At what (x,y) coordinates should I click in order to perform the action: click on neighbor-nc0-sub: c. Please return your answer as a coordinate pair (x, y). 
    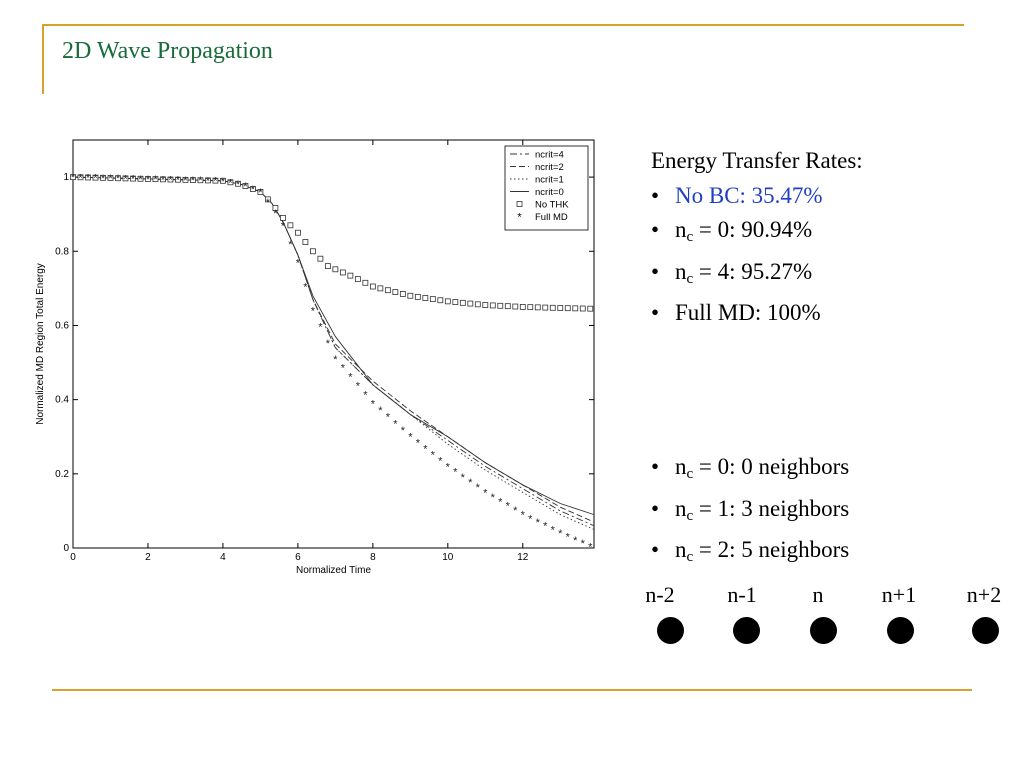
    Looking at the image, I should click on (690, 474).